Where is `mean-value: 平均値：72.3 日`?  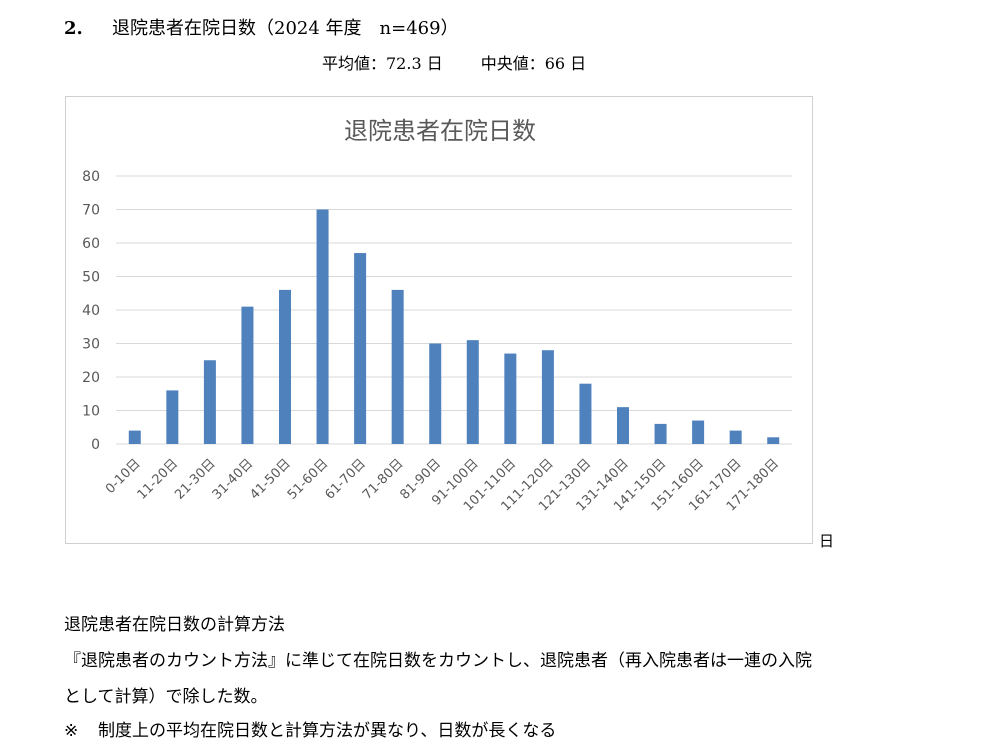
mean-value: 平均値：72.3 日 is located at coordinates (382, 63).